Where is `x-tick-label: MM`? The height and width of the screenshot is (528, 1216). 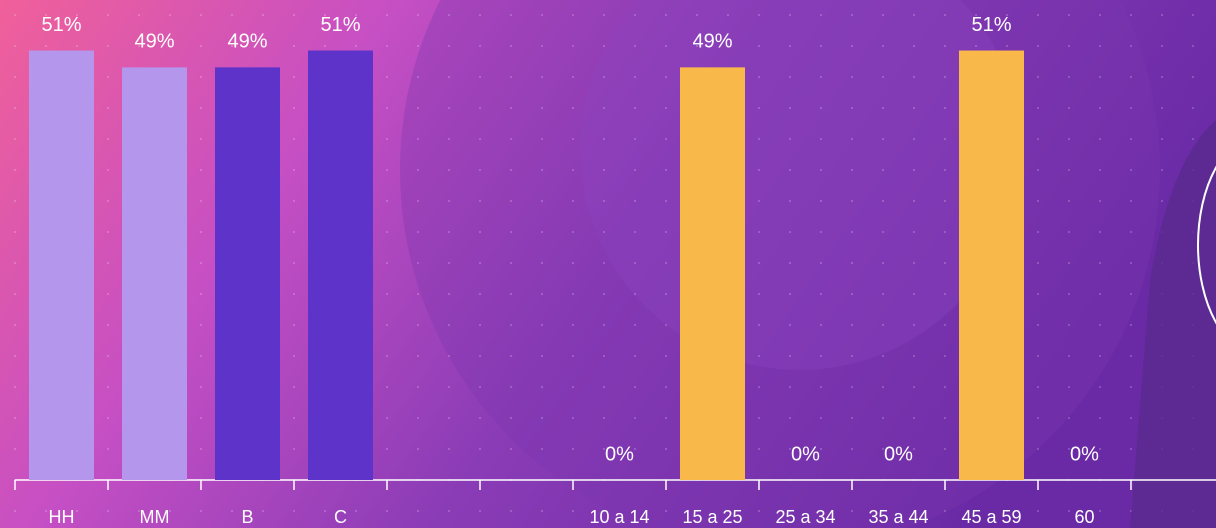
x-tick-label: MM is located at coordinates (155, 517).